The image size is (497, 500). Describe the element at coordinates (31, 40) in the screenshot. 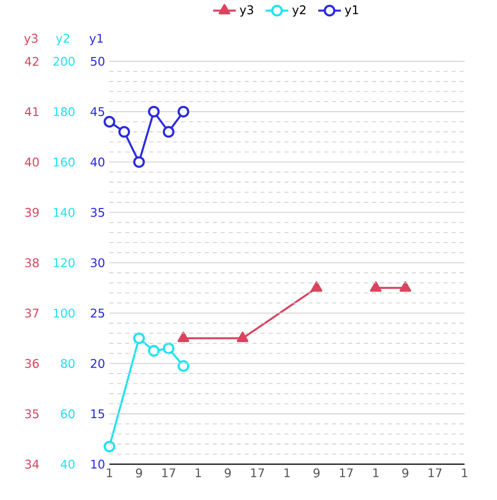

I see `y3-axis-title: y3` at that location.